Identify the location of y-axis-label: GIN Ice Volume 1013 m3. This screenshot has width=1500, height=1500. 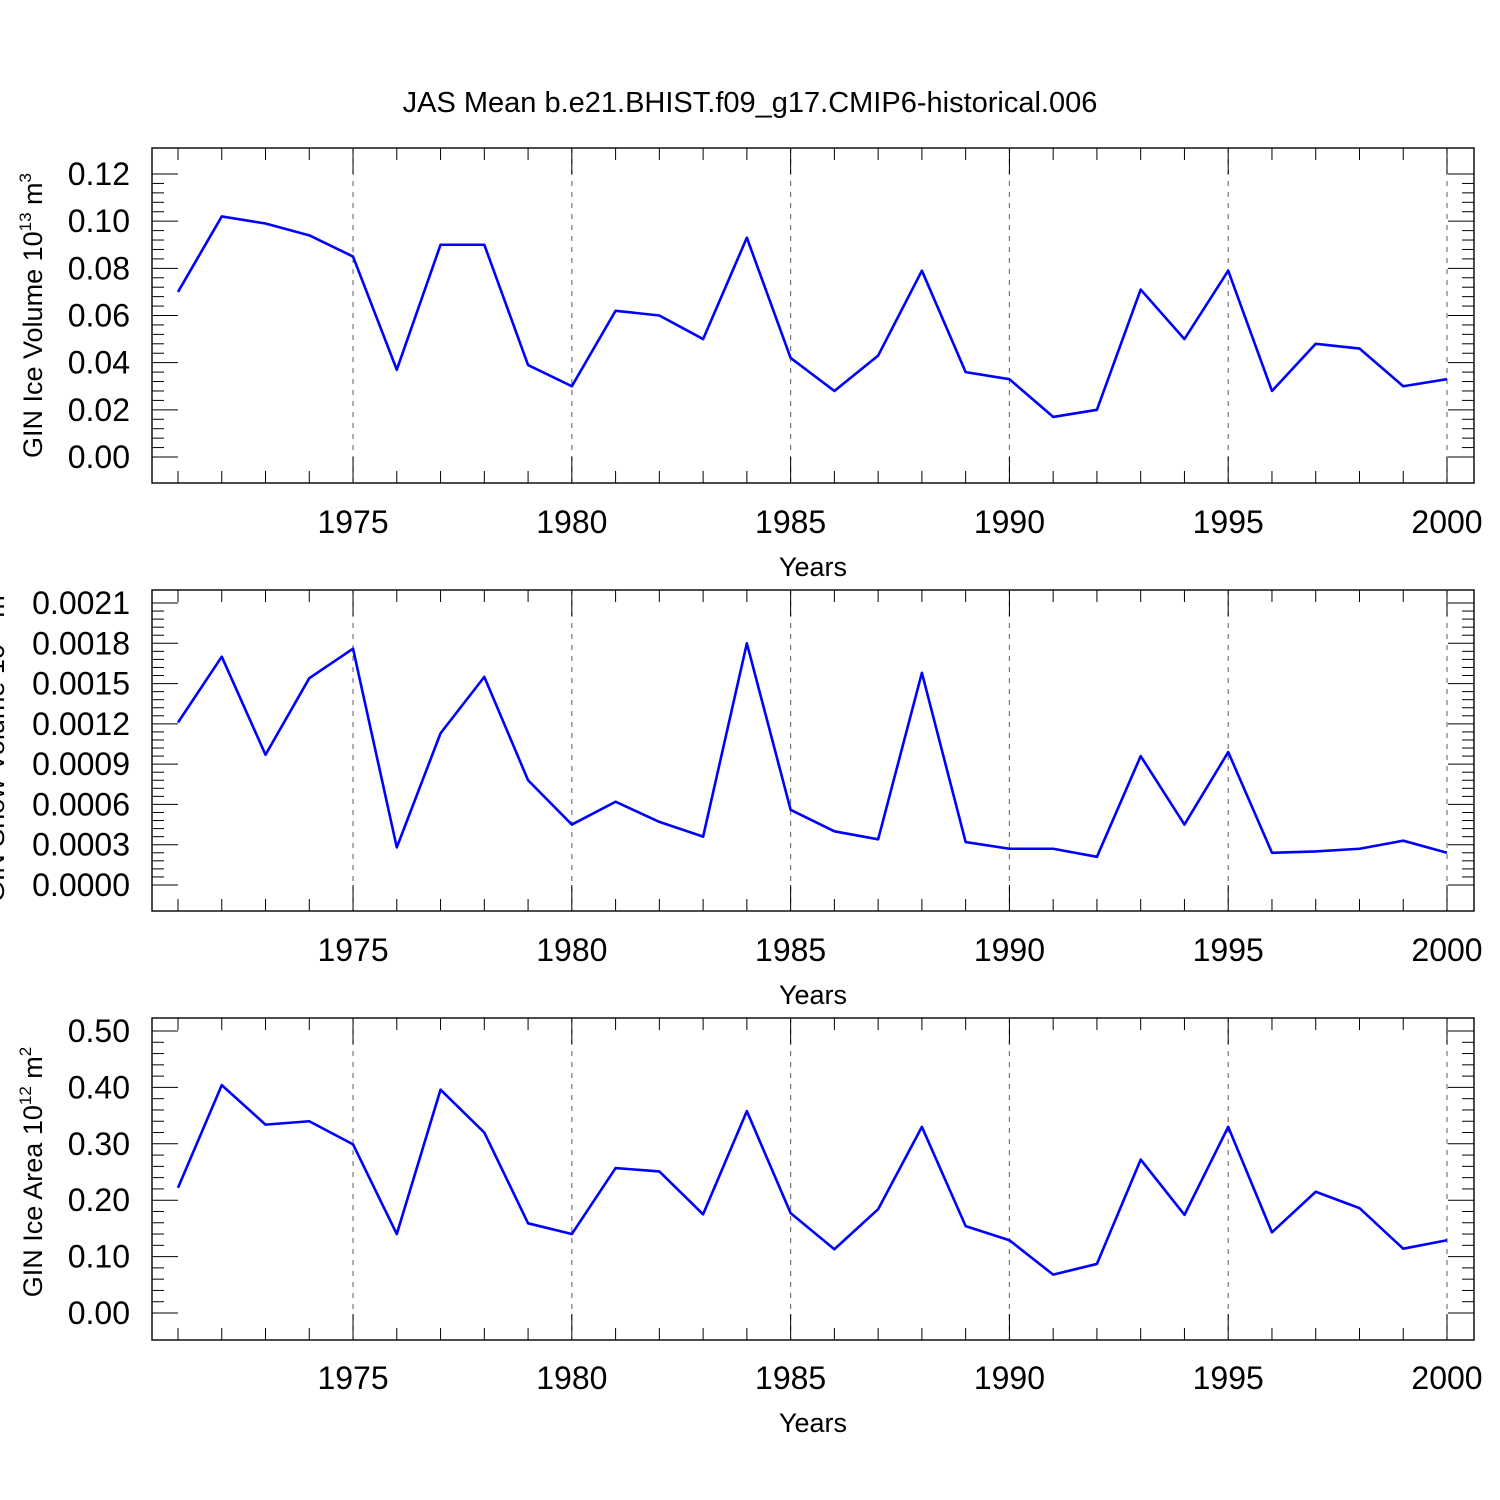
(32, 315).